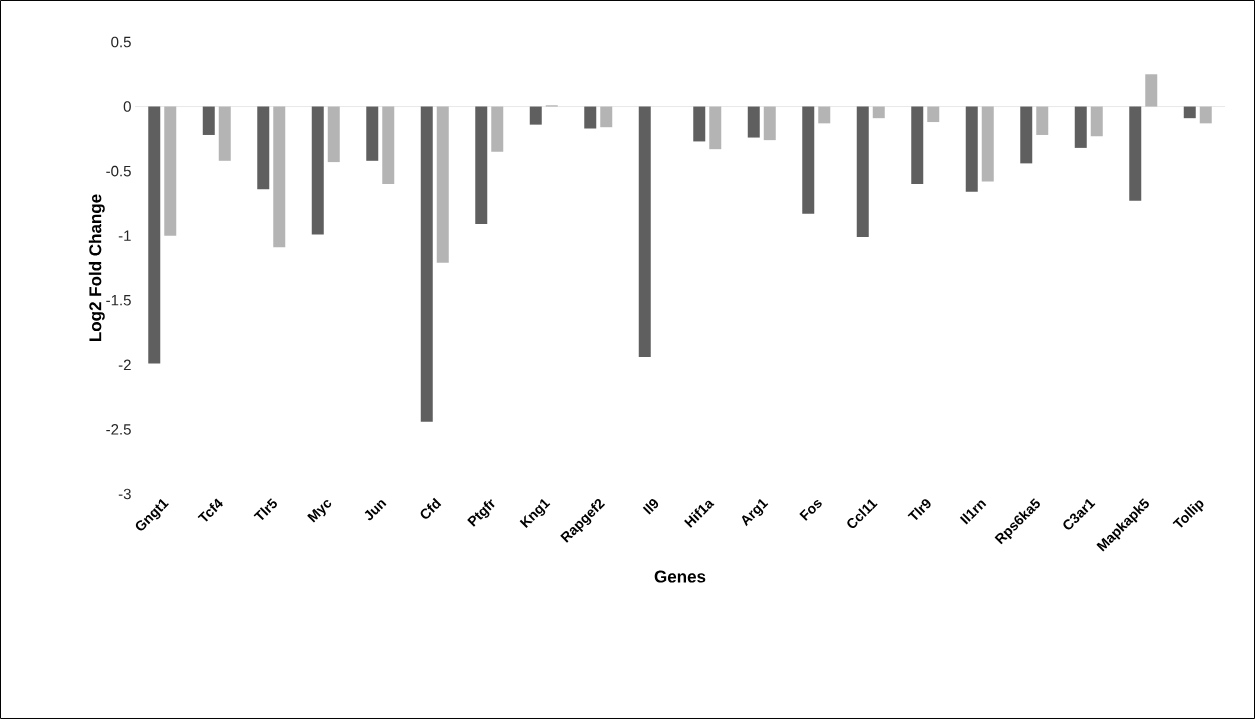 The height and width of the screenshot is (719, 1255). Describe the element at coordinates (319, 511) in the screenshot. I see `x-tick-label: Myc` at that location.